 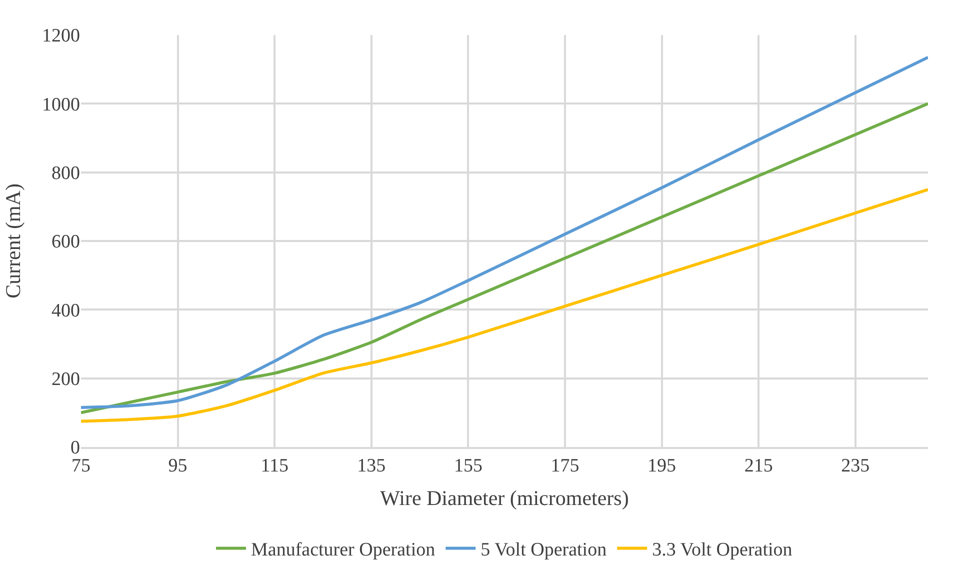 What do you see at coordinates (66, 311) in the screenshot?
I see `y-tick-label: 400` at bounding box center [66, 311].